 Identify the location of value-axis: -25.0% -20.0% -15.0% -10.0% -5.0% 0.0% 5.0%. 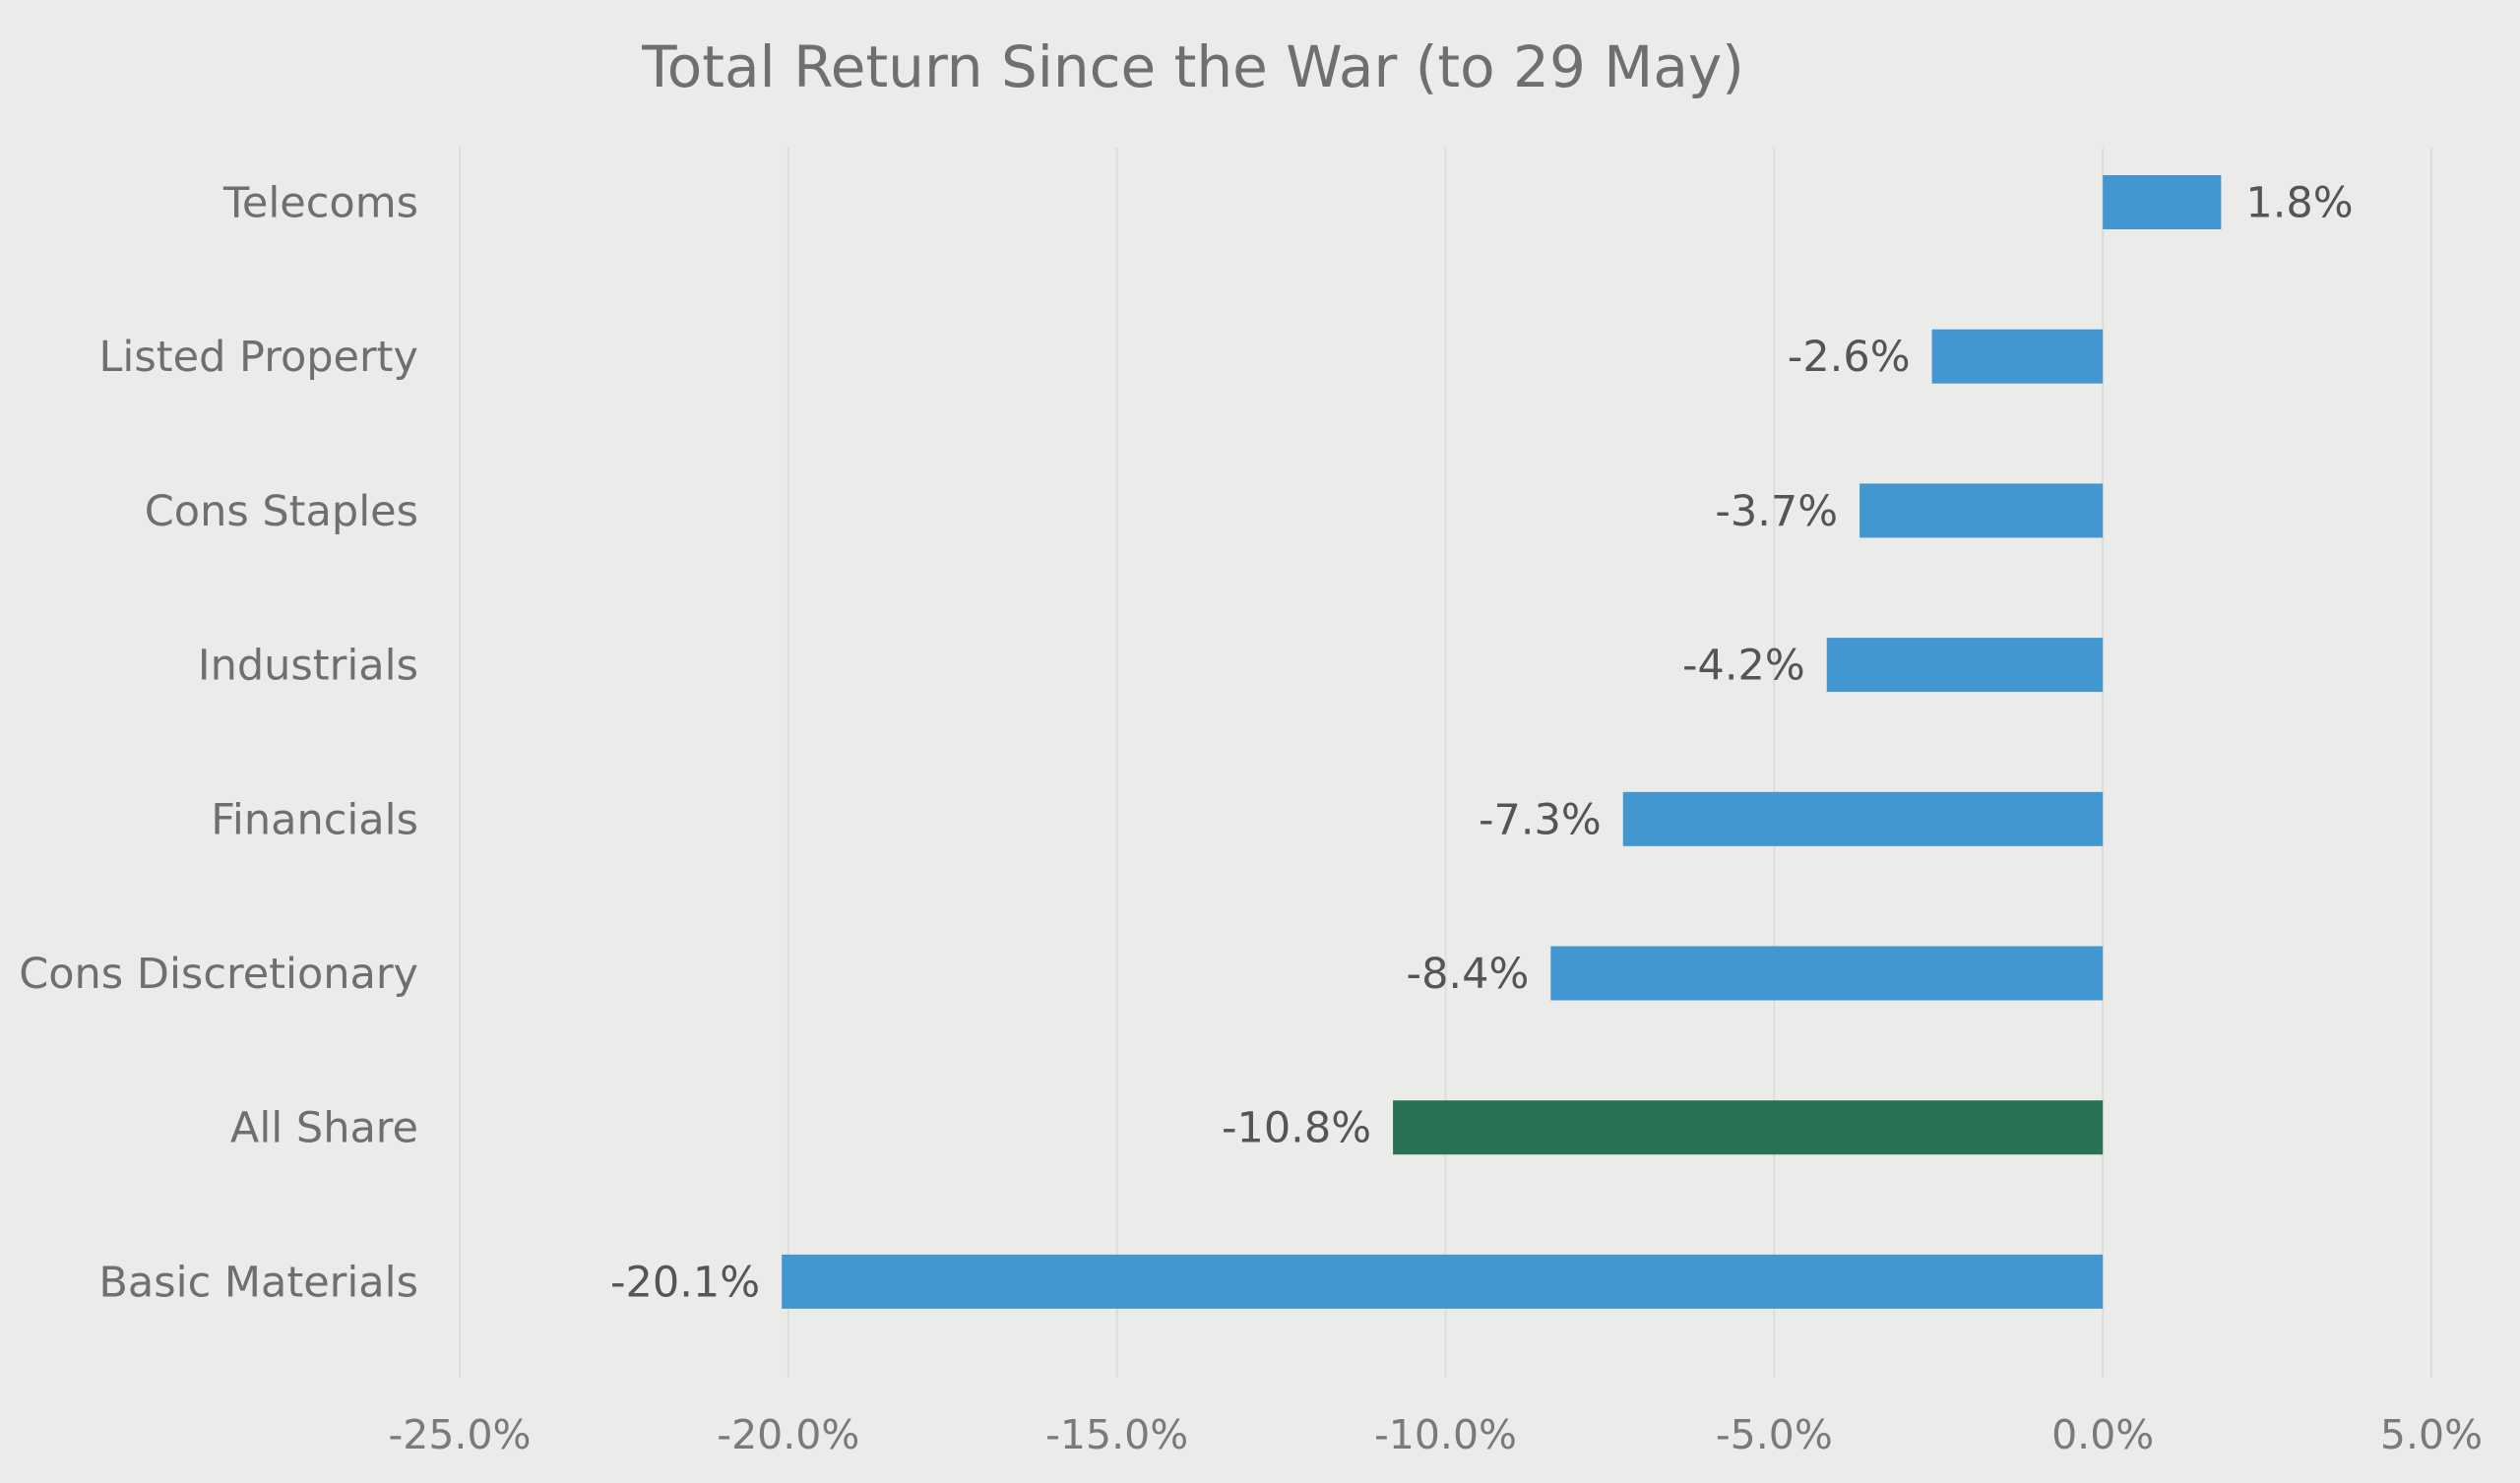
(1435, 1434).